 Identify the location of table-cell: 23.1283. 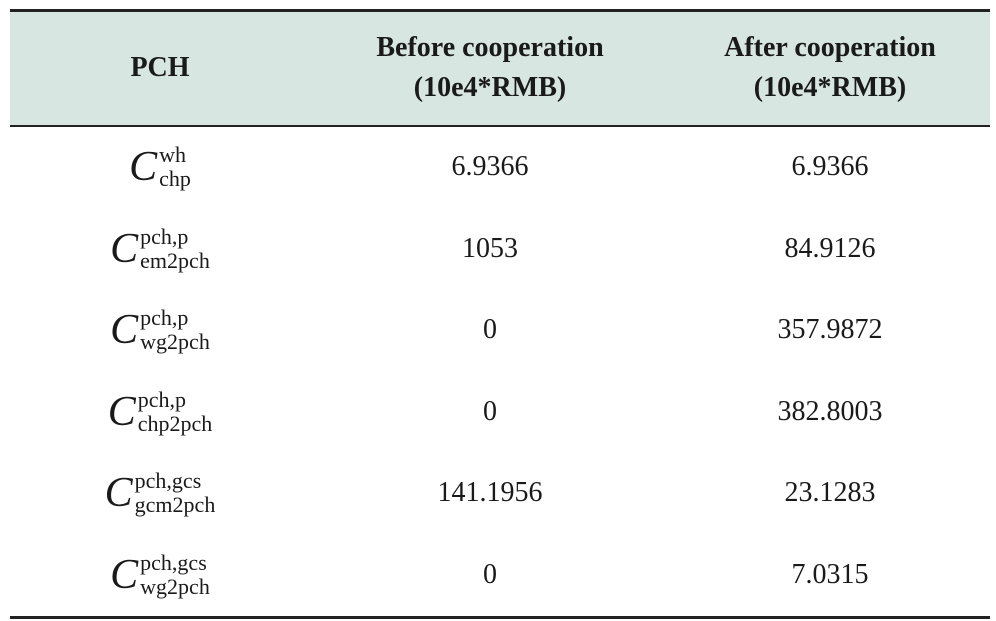
(830, 493).